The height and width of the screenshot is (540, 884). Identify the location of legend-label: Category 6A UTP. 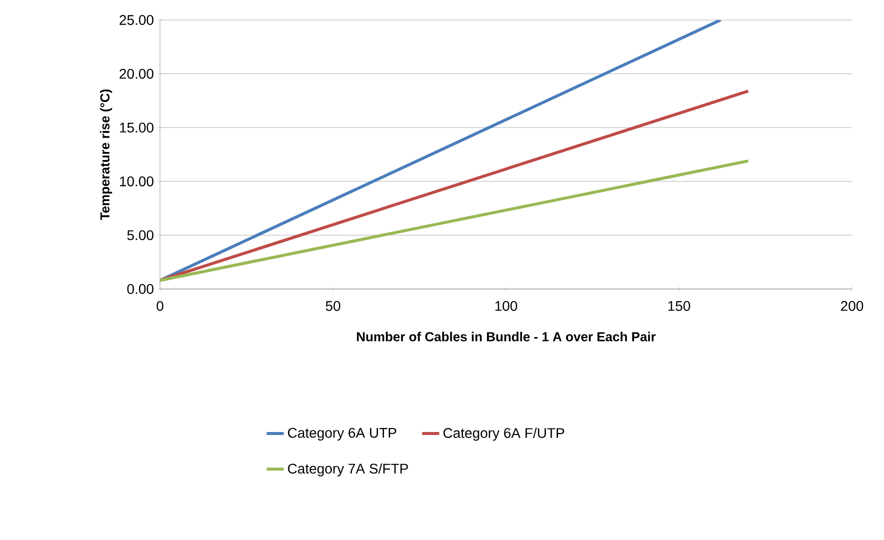
(342, 434).